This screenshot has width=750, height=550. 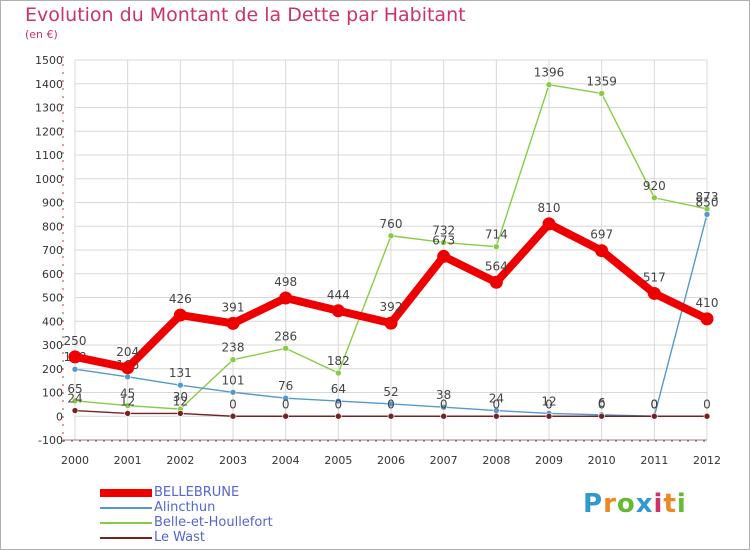 I want to click on data-label-belle-et-houllefort: 286, so click(x=285, y=336).